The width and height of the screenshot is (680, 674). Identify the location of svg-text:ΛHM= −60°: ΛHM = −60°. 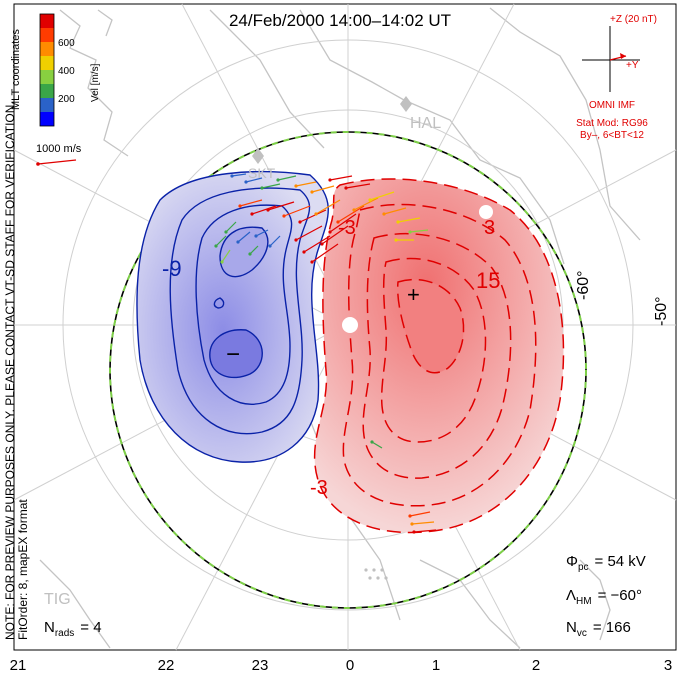
(604, 597).